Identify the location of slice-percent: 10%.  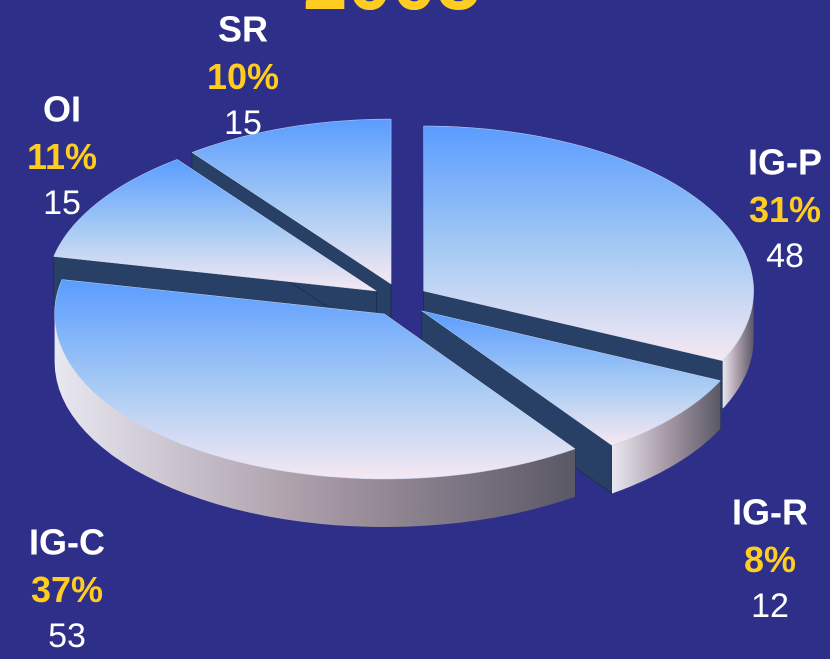
(243, 76).